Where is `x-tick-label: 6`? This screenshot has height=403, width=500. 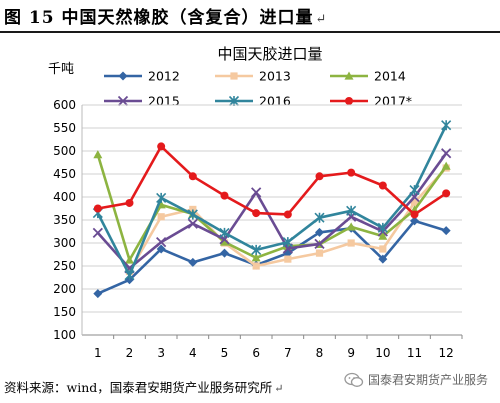 x-tick-label: 6 is located at coordinates (256, 353).